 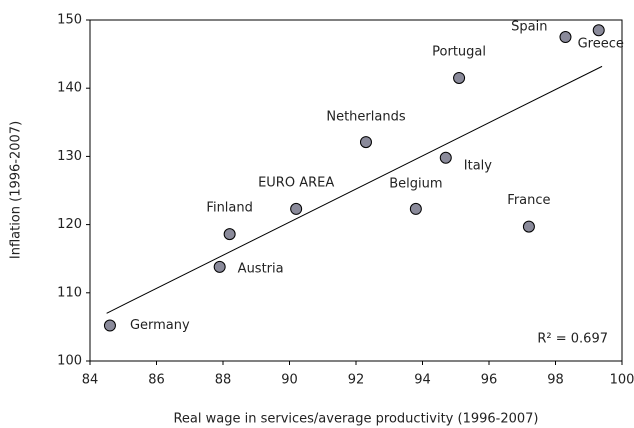 I want to click on y-tick-label: 130, so click(x=69, y=156).